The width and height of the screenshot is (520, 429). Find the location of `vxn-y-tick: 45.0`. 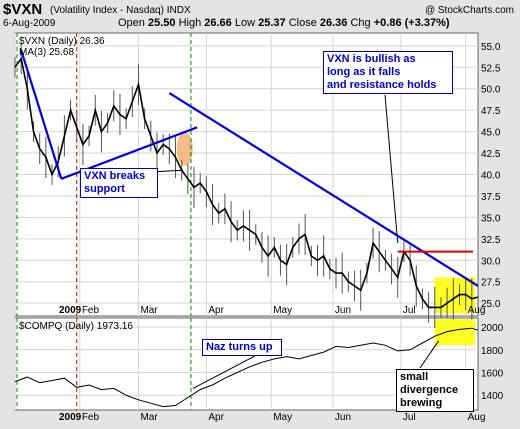

vxn-y-tick: 45.0 is located at coordinates (491, 133).